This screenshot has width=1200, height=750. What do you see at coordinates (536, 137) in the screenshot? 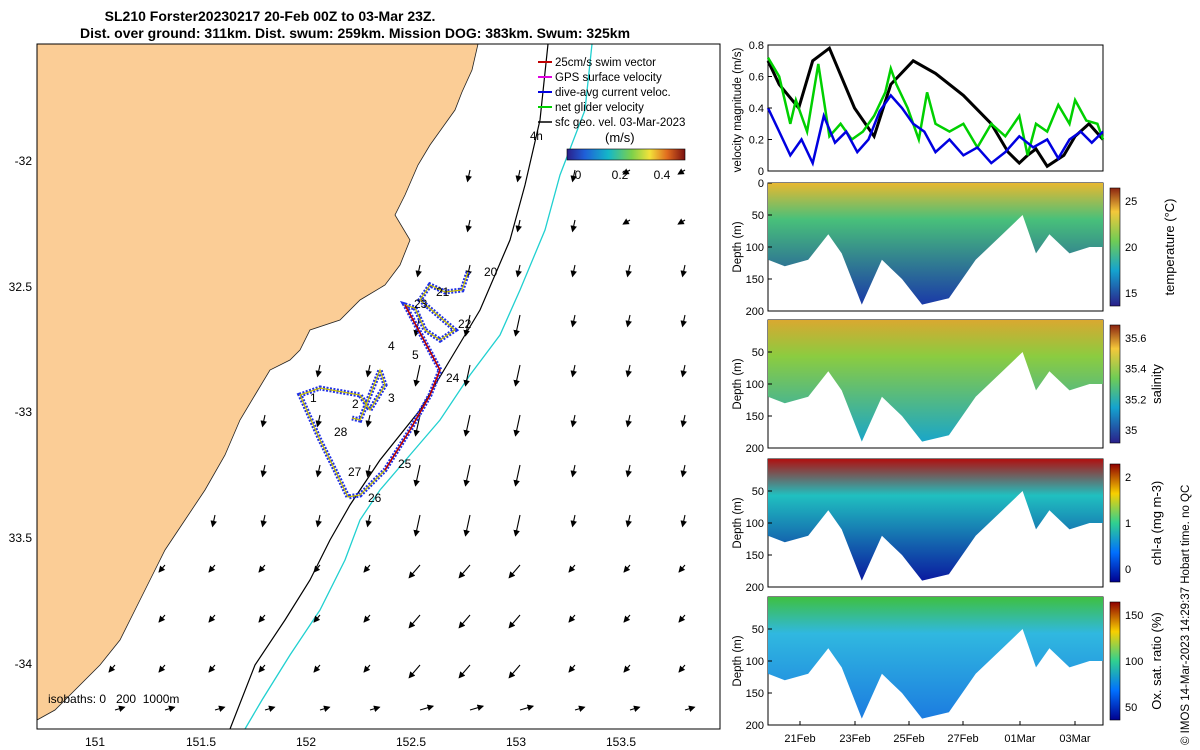
I see `legend-4h-label: 4h` at bounding box center [536, 137].